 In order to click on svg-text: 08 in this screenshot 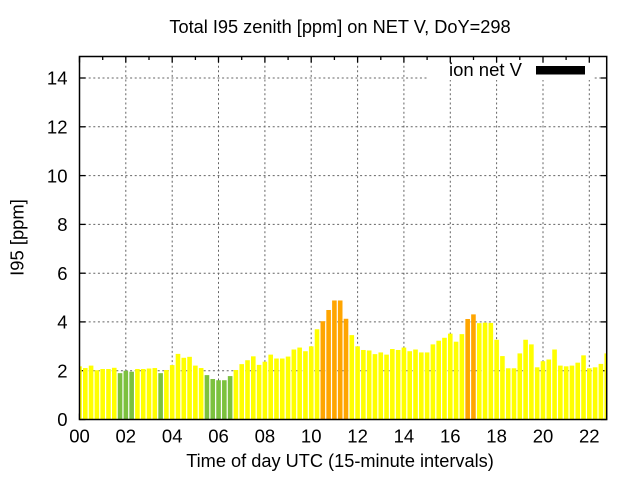, I will do `click(265, 436)`.